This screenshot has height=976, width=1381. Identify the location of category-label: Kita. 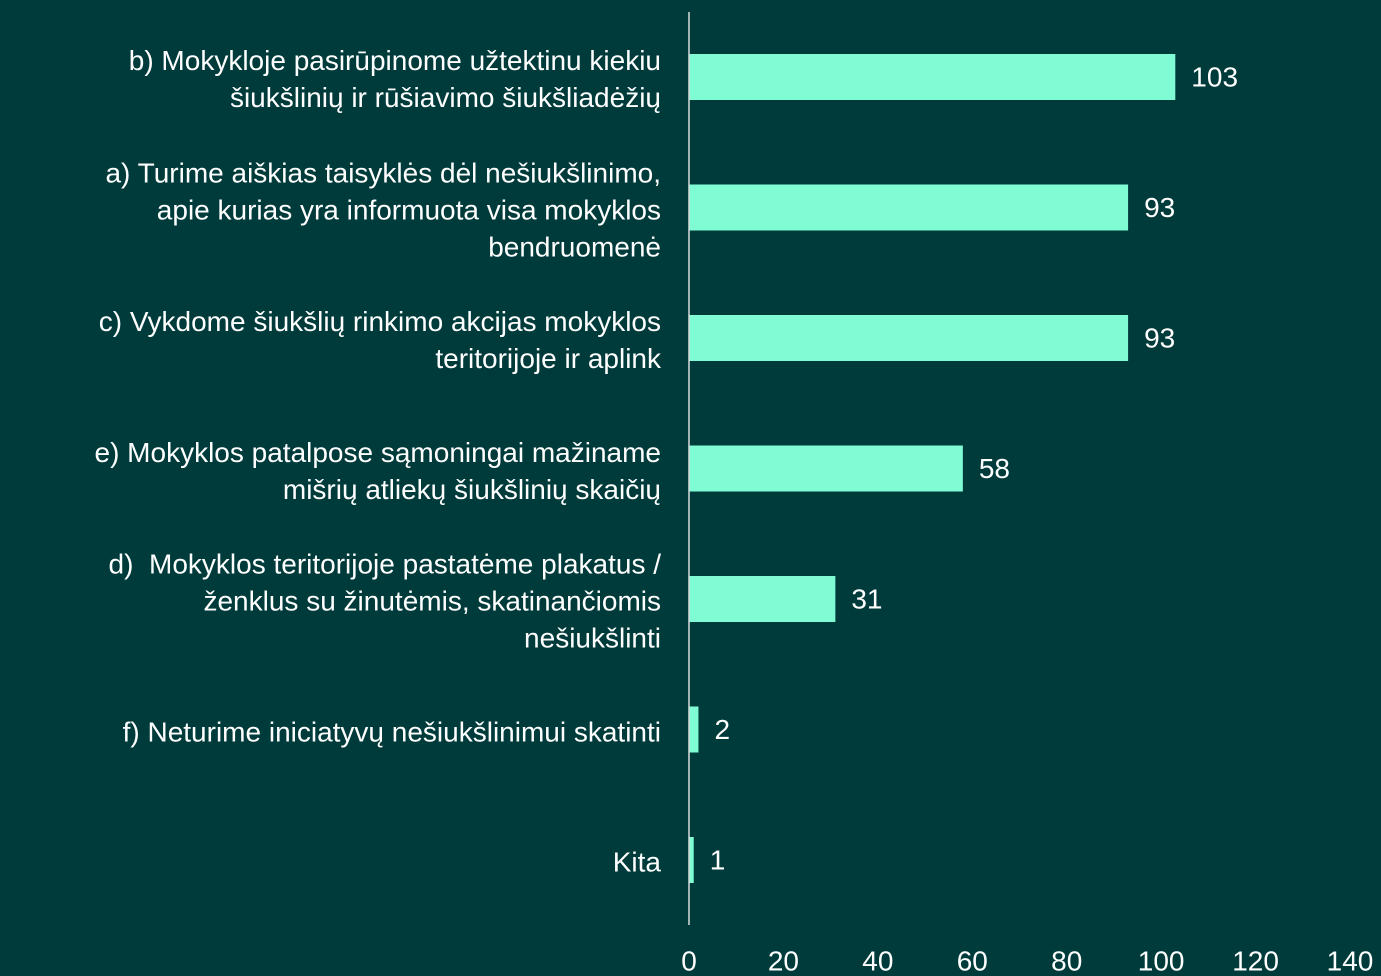
(636, 862).